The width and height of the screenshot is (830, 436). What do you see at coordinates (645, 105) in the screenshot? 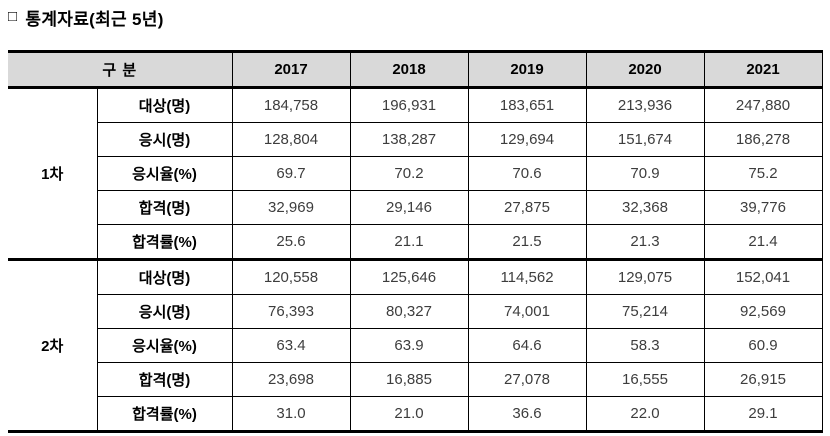
I see `value-cell: 213,936` at bounding box center [645, 105].